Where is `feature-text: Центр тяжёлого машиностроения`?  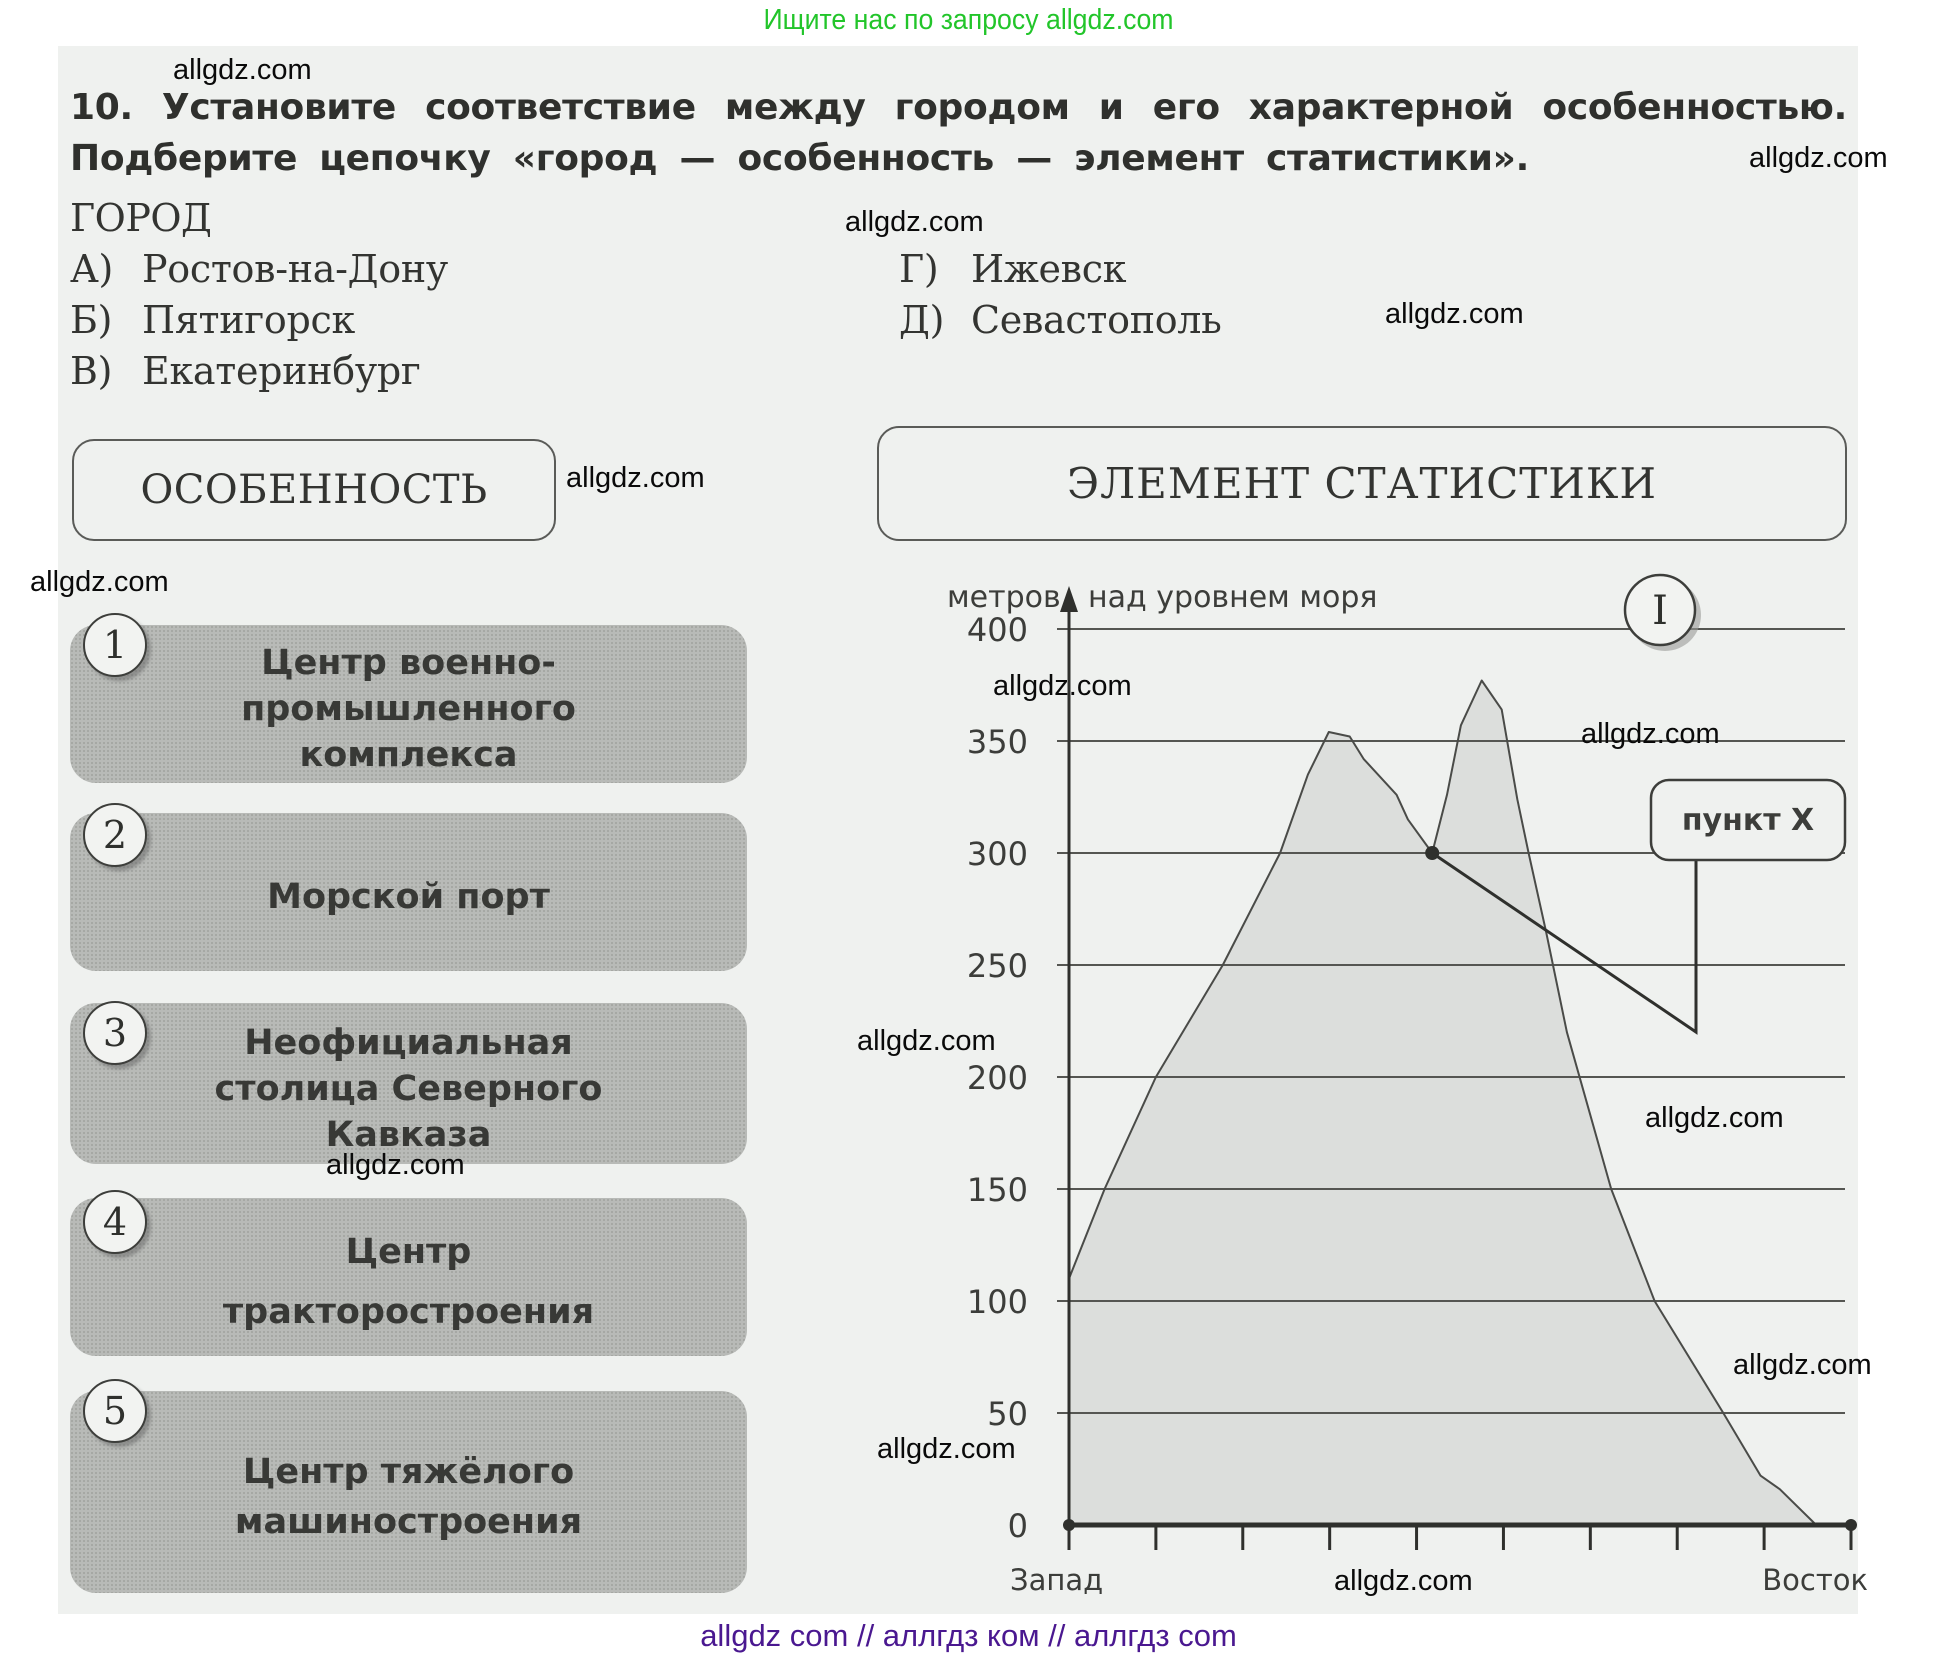 feature-text: Центр тяжёлого машиностроения is located at coordinates (408, 1497).